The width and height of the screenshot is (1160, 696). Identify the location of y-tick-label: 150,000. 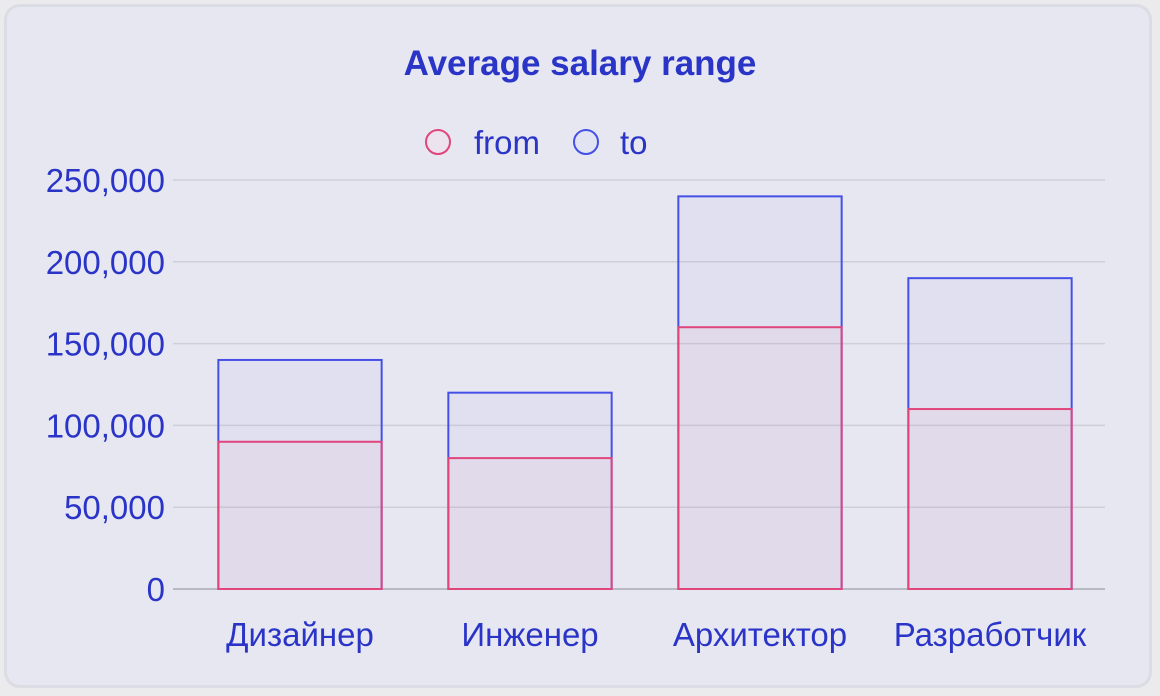
(105, 344).